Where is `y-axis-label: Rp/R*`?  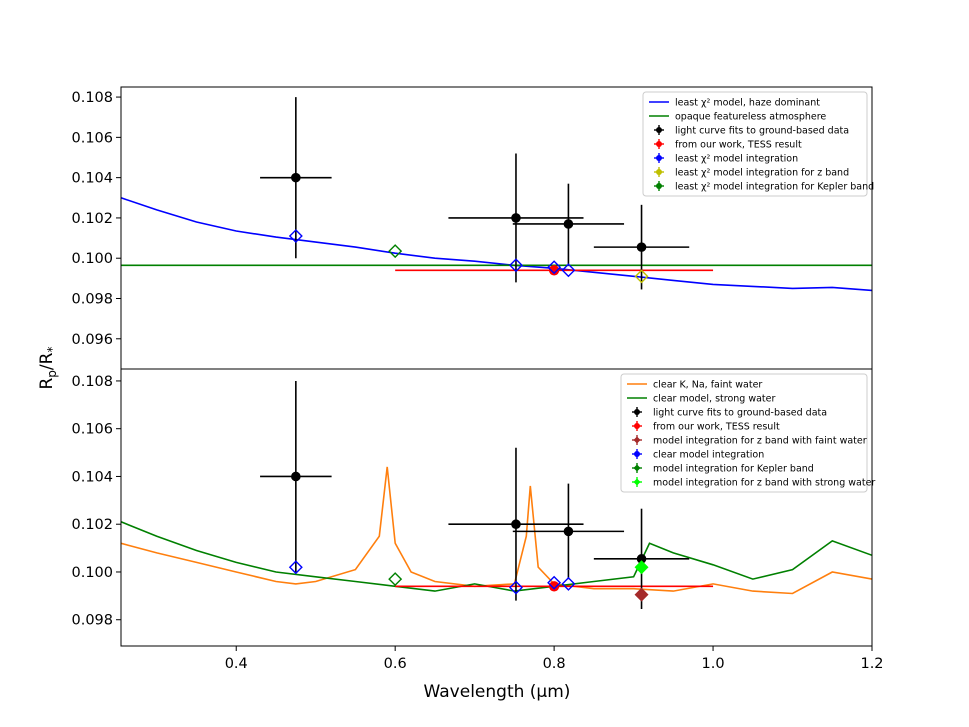
y-axis-label: Rp/R* is located at coordinates (48, 368).